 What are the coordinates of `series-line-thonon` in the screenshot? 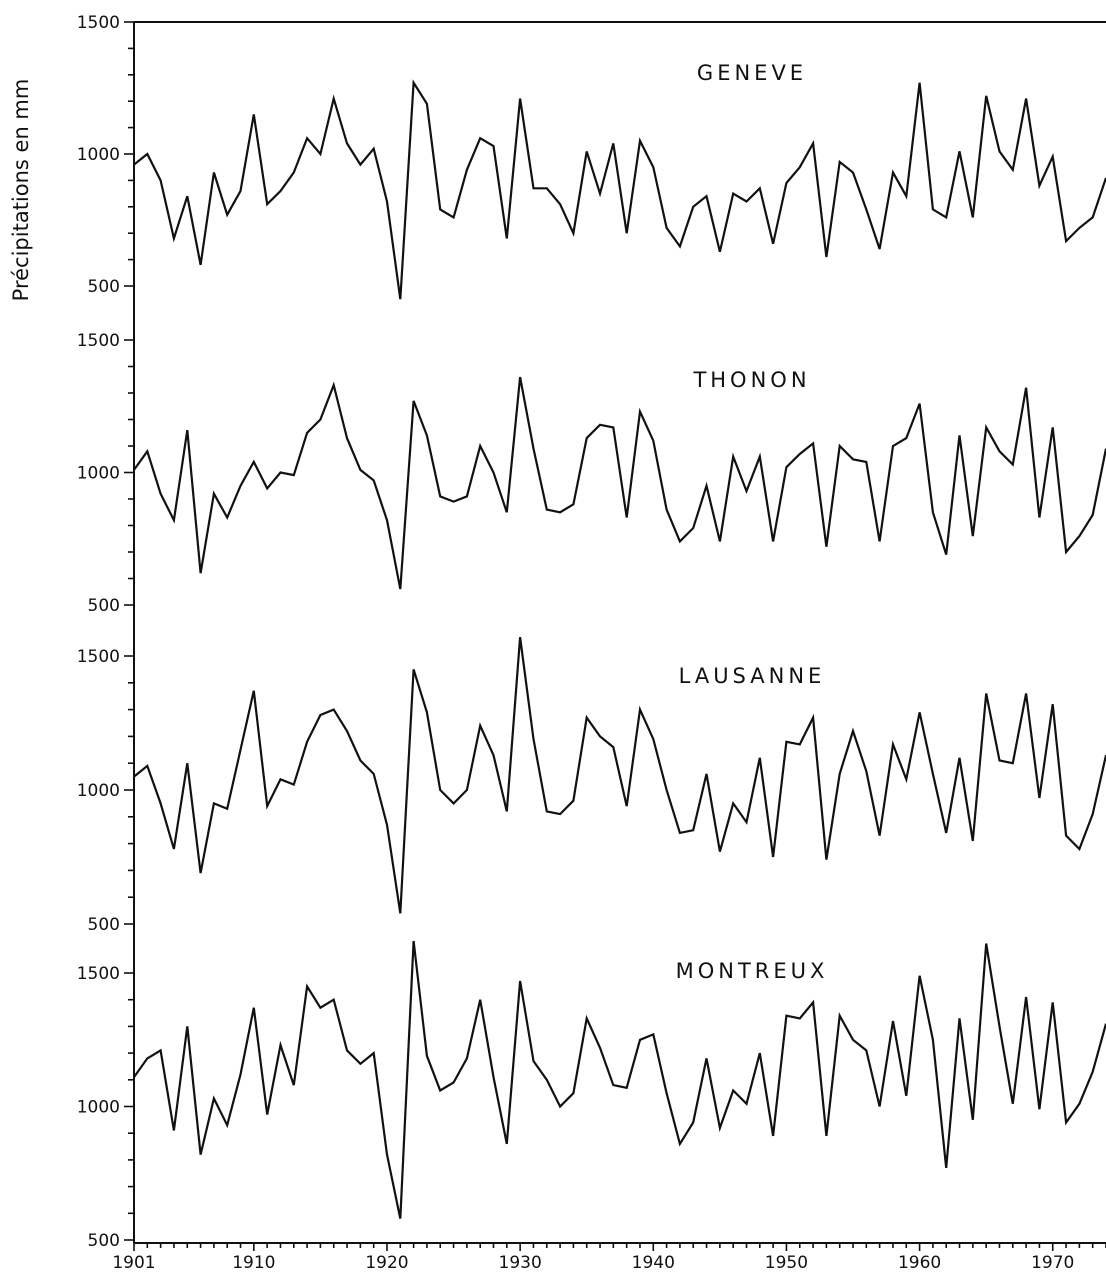 It's located at (619, 483).